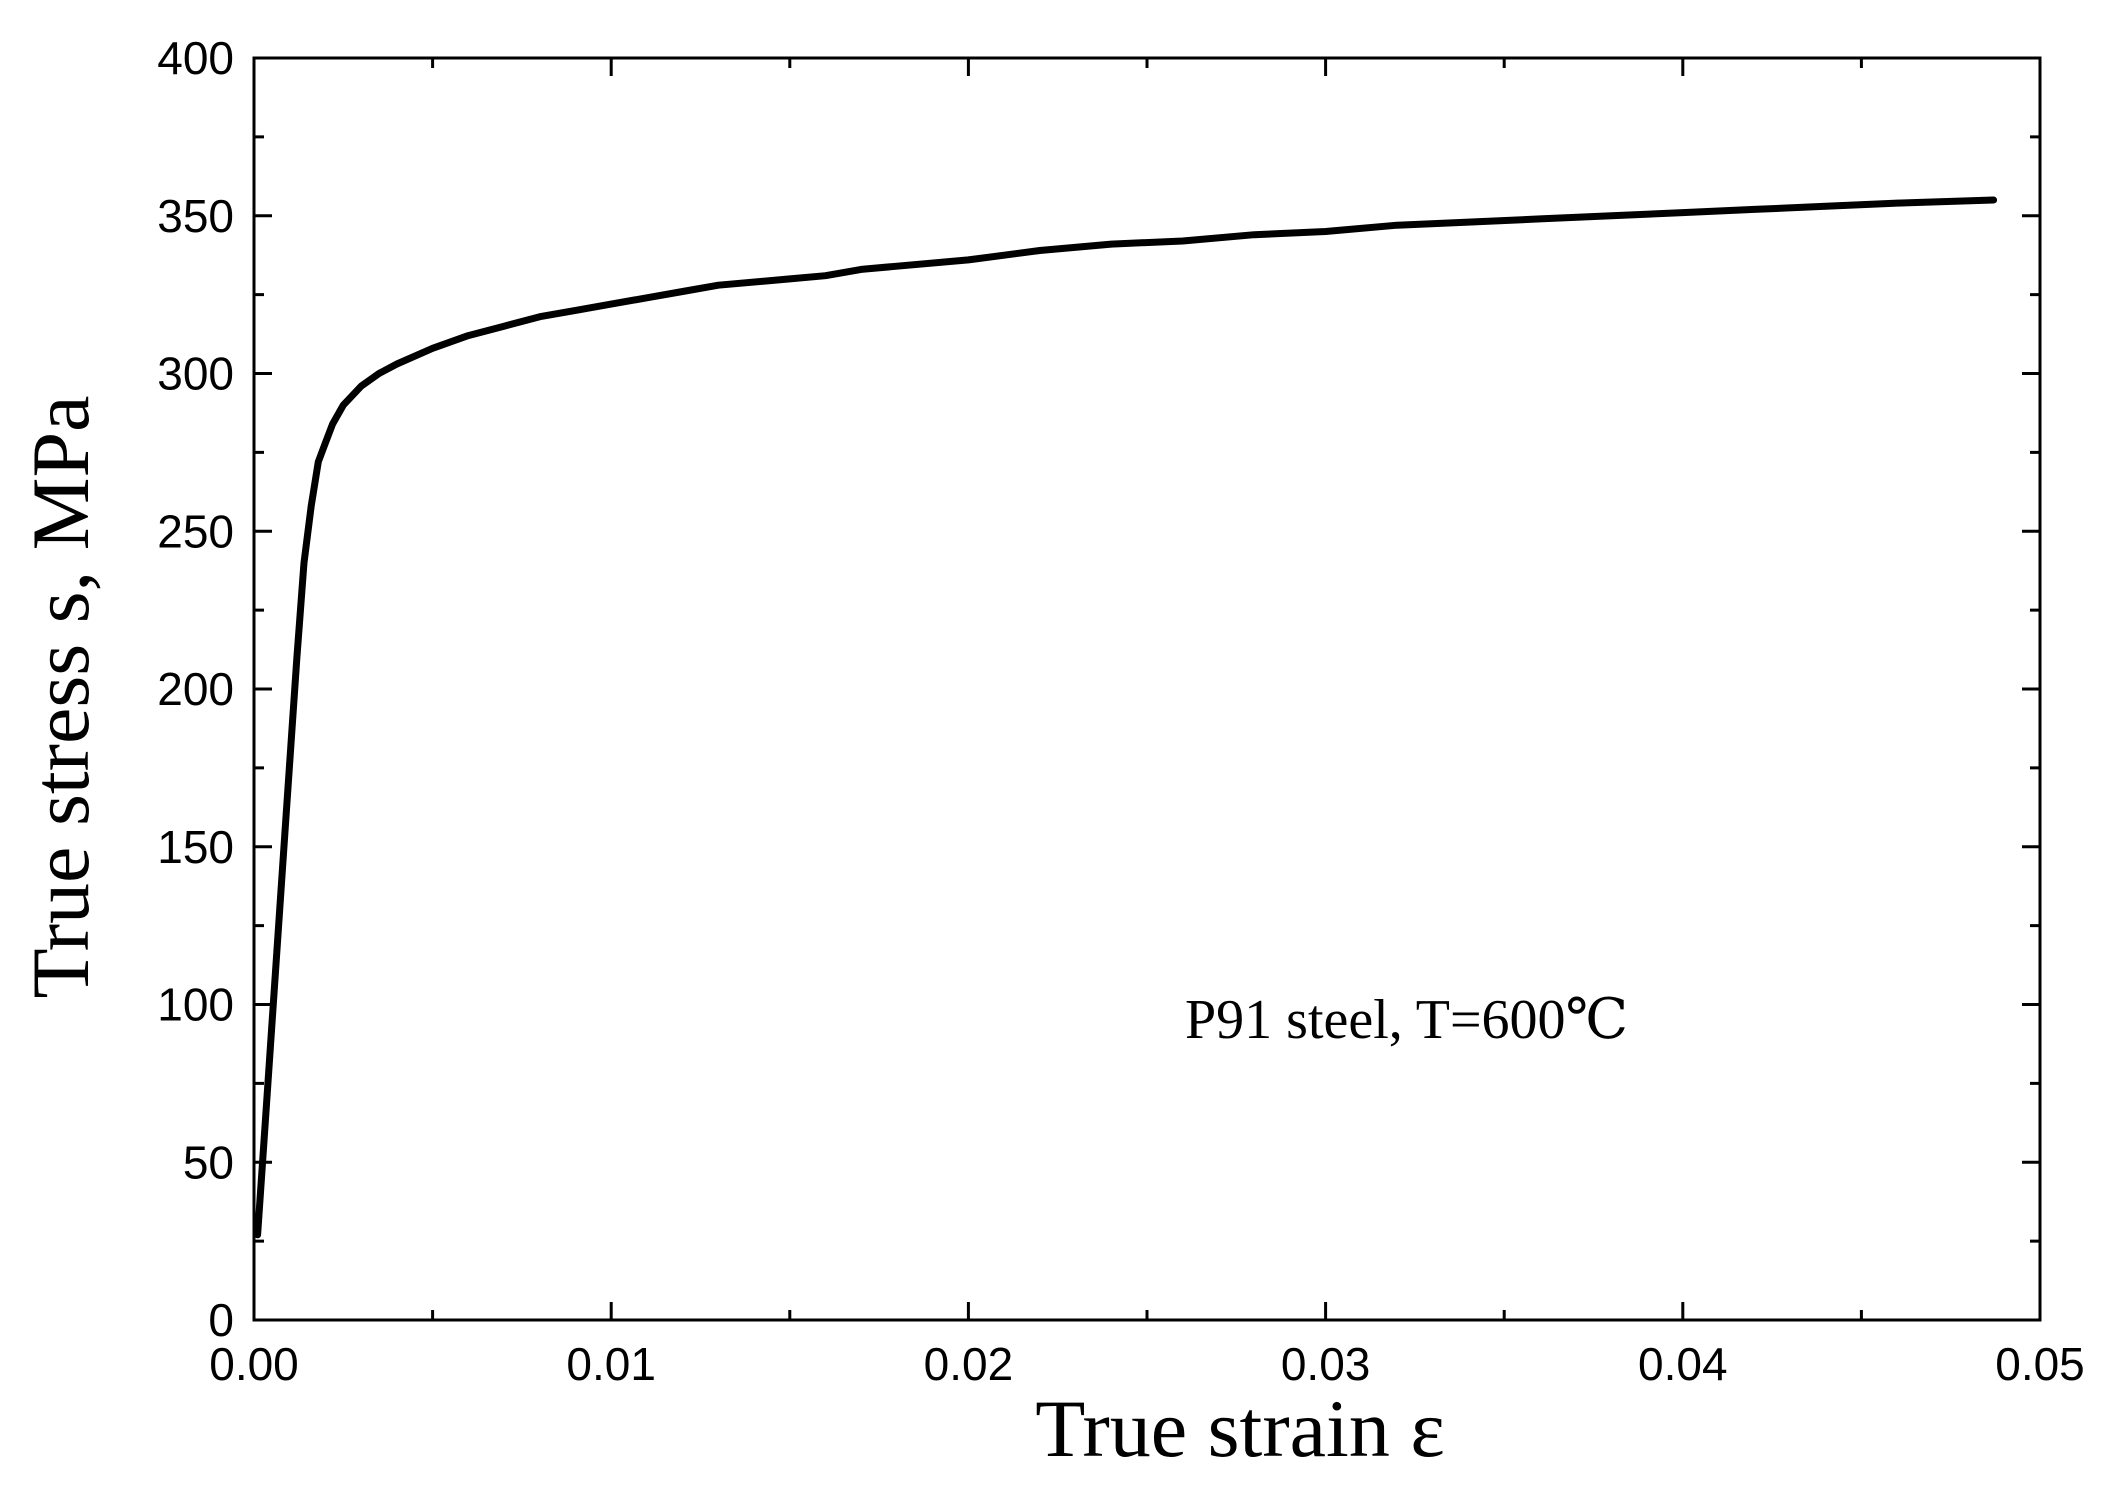 This screenshot has height=1511, width=2112. What do you see at coordinates (969, 1364) in the screenshot?
I see `x-tick-label: 0.02` at bounding box center [969, 1364].